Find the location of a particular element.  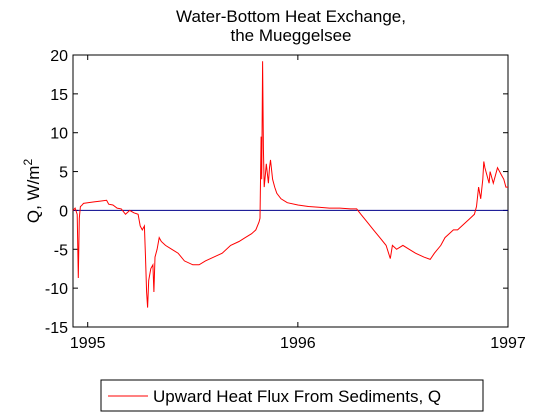

legend-box is located at coordinates (292, 395).